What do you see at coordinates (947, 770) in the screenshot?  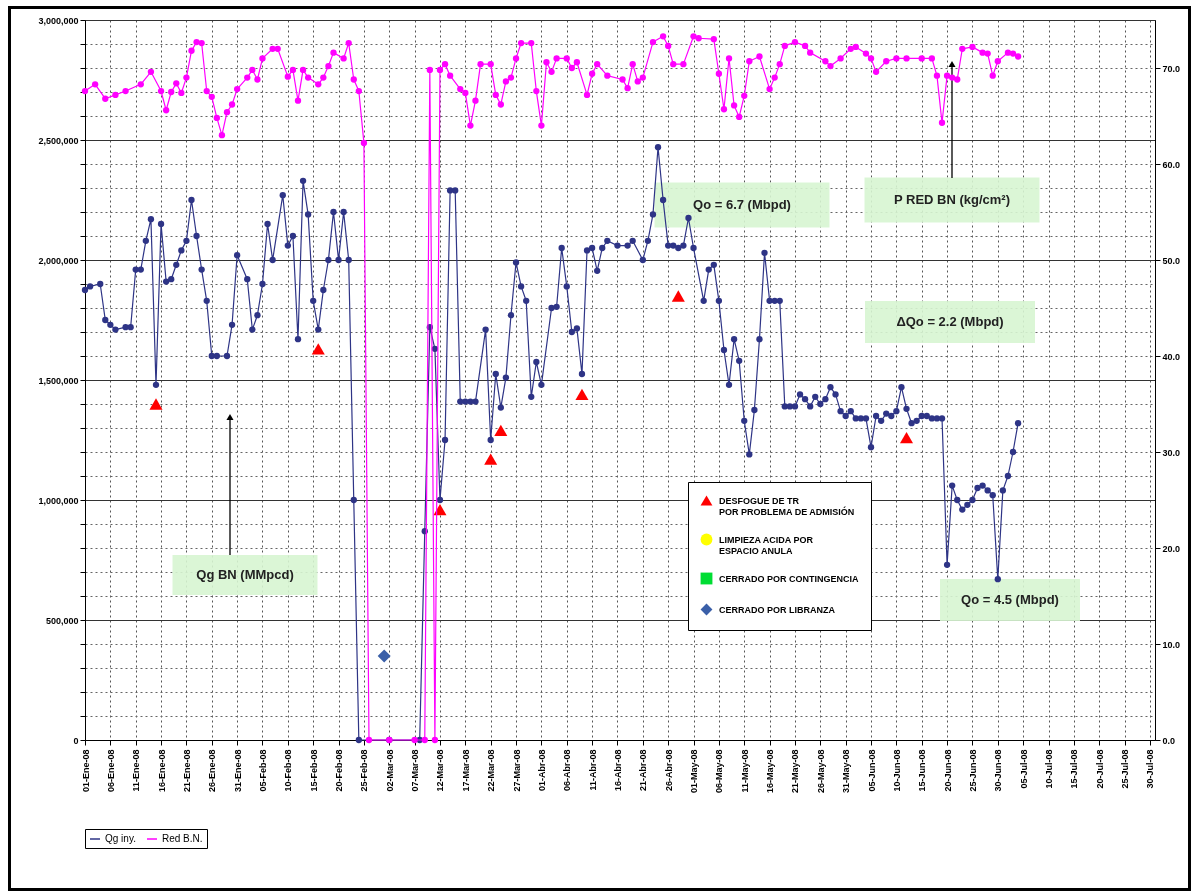 I see `x-tick-label: 20-Jun-08` at bounding box center [947, 770].